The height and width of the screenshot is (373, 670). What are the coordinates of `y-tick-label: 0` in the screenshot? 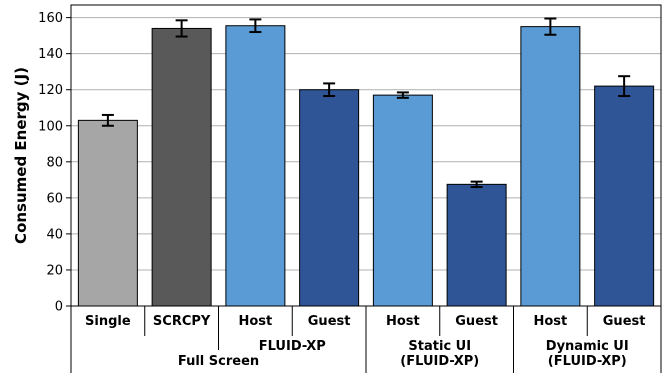 It's located at (59, 307).